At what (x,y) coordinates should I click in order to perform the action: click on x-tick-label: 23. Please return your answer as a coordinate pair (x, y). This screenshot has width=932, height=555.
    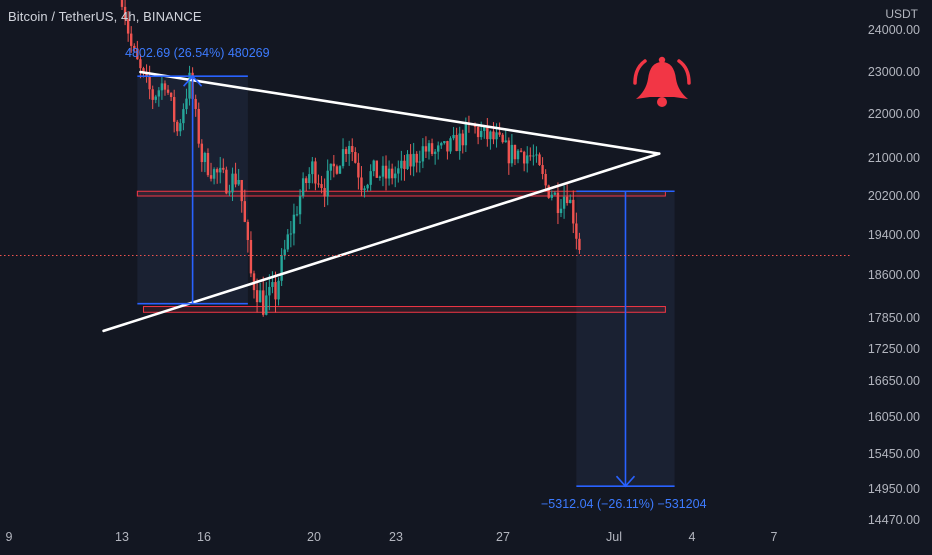
    Looking at the image, I should click on (396, 537).